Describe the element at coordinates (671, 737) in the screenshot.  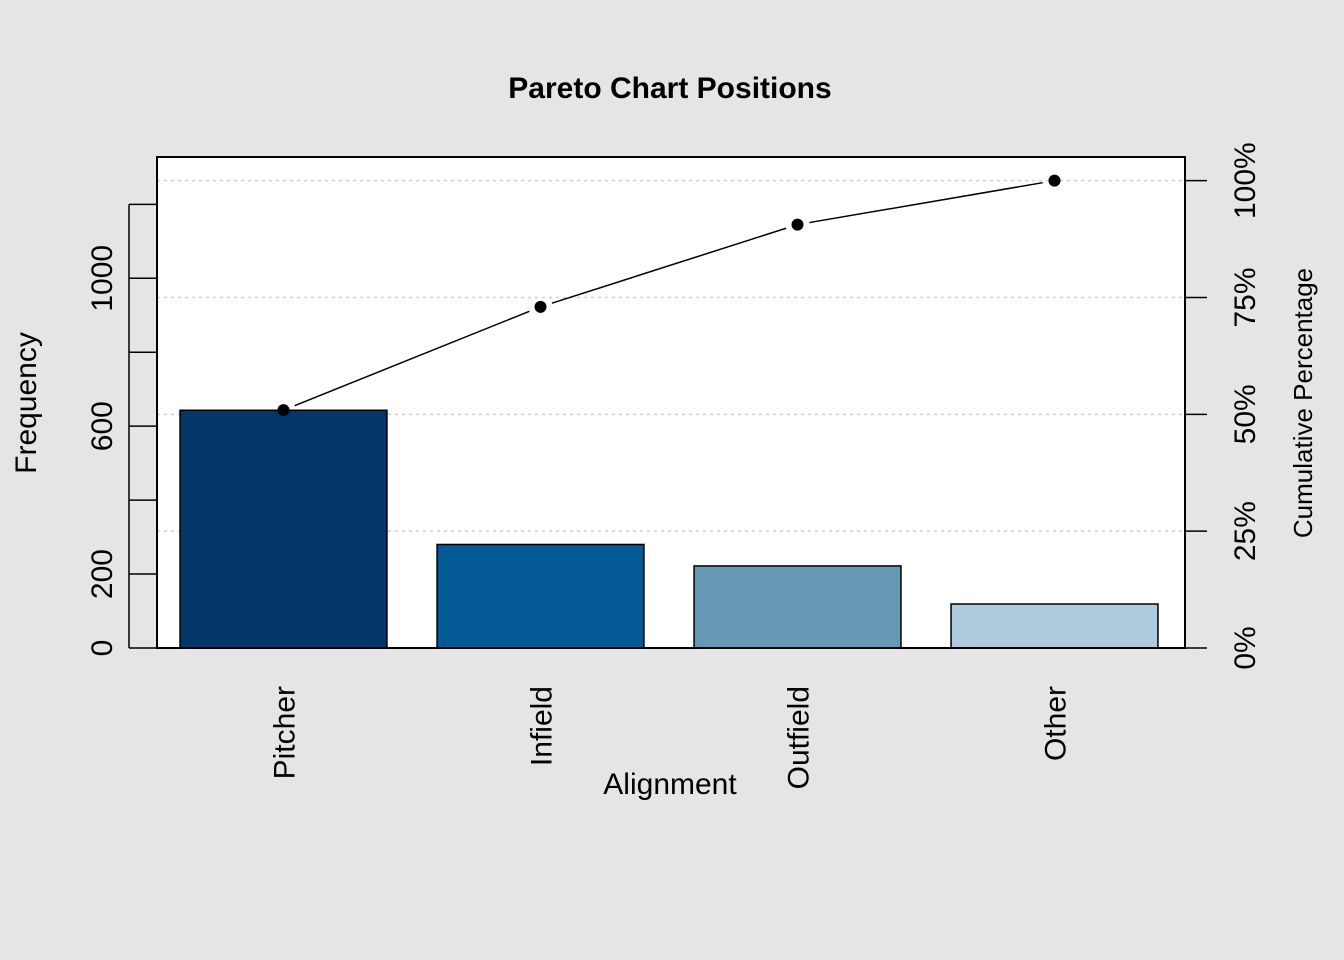
I see `x-tick-labels: Pitcher Infield Outfield Other` at that location.